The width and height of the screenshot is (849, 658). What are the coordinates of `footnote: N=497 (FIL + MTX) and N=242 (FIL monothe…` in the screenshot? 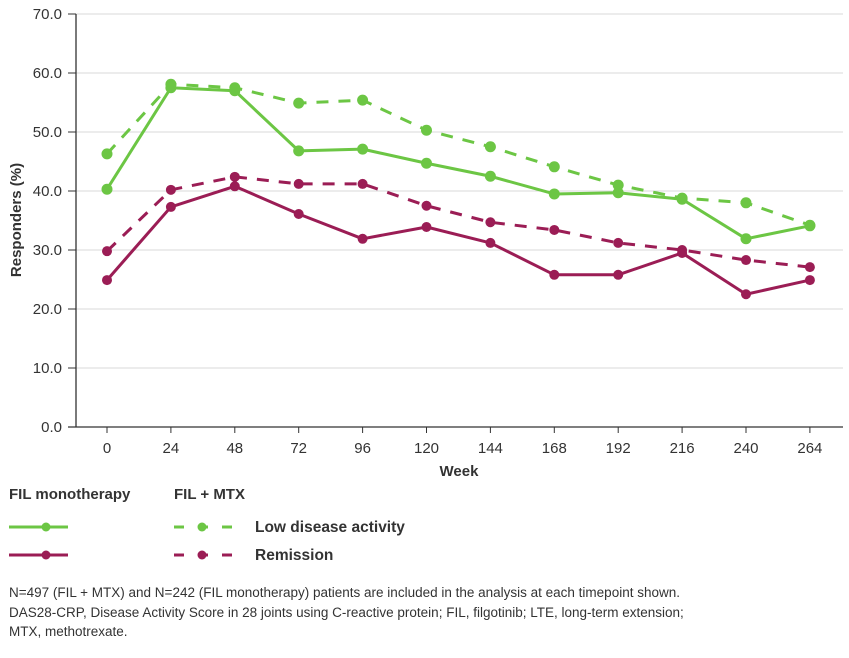 It's located at (424, 612).